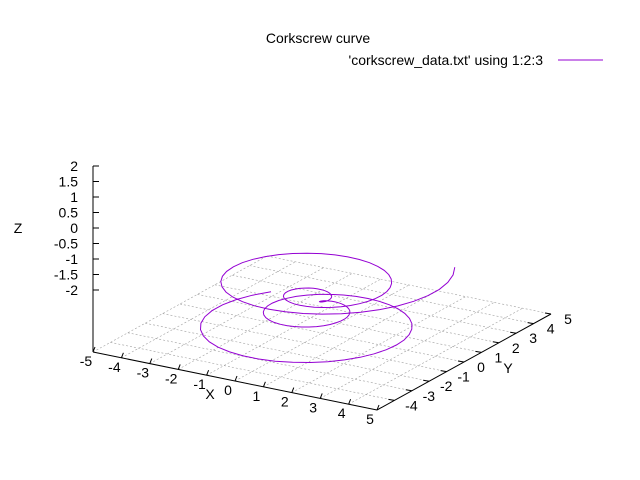 This screenshot has width=640, height=480. Describe the element at coordinates (481, 367) in the screenshot. I see `y-tick-label: 0` at that location.